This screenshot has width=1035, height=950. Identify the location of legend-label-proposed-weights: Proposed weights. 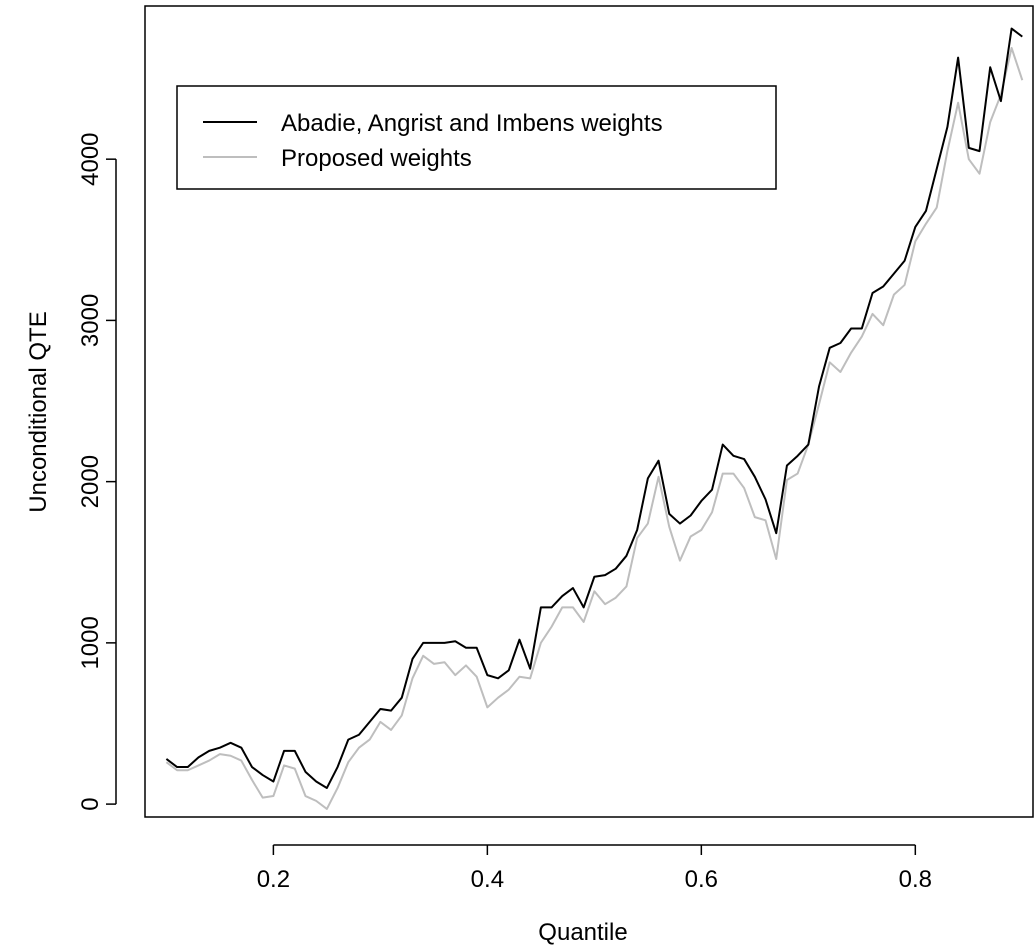
(376, 158).